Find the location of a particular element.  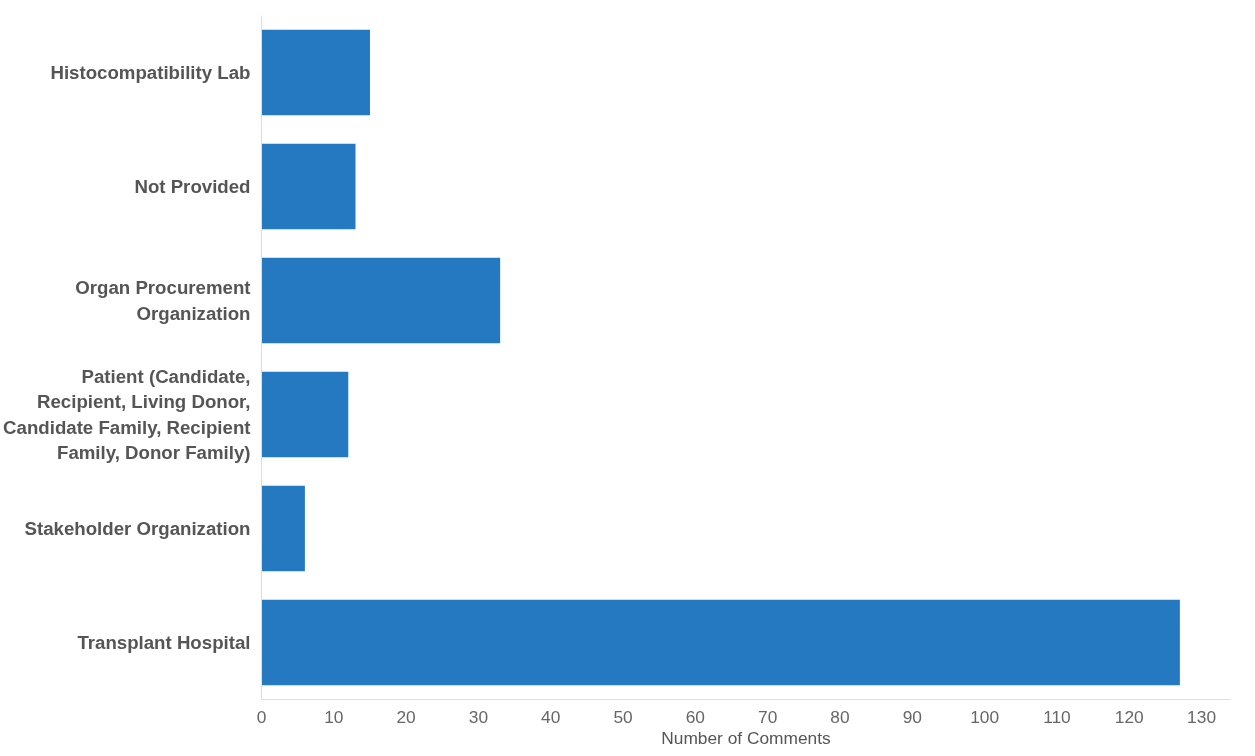

x-tick-label: 10 is located at coordinates (334, 716).